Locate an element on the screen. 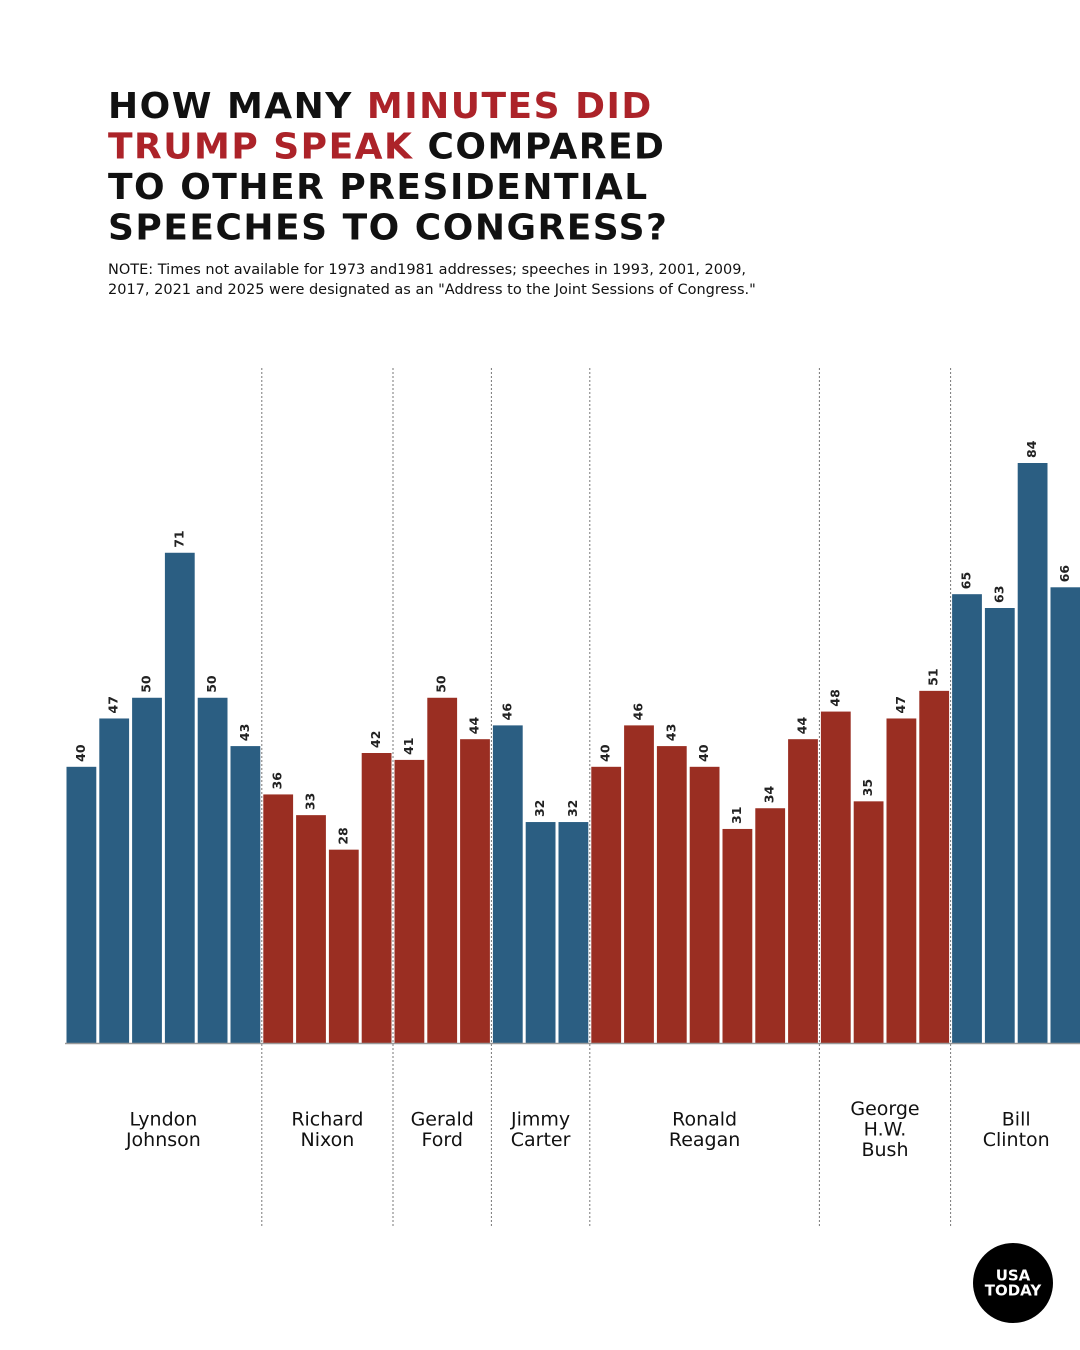  logo-badge is located at coordinates (1013, 1283).